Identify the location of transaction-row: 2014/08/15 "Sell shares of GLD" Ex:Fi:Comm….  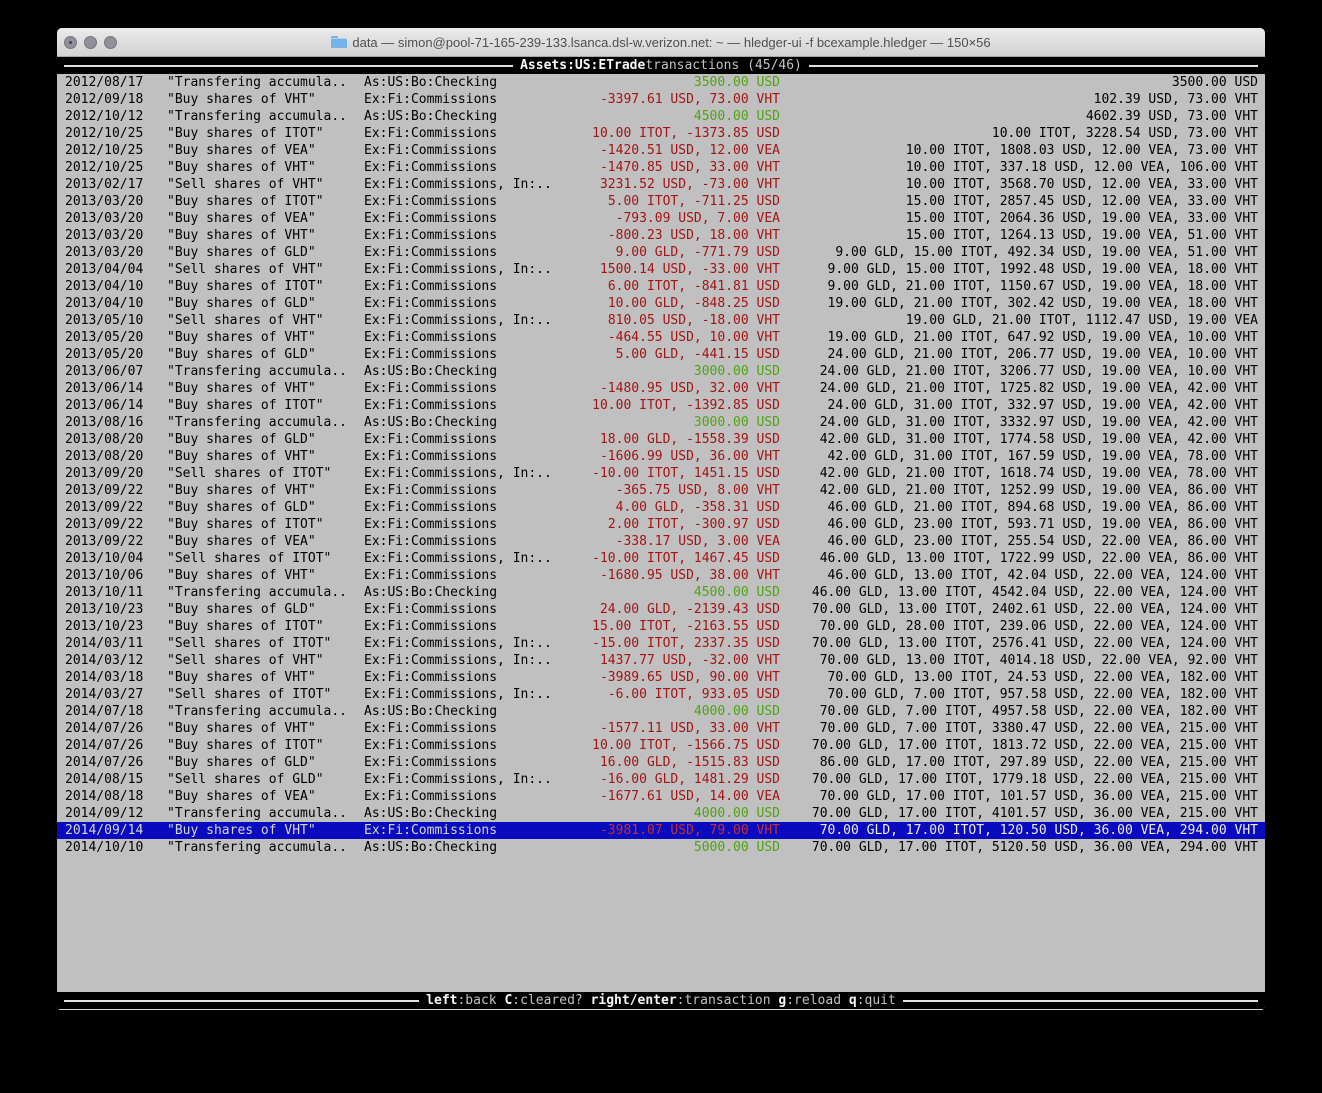
(661, 779).